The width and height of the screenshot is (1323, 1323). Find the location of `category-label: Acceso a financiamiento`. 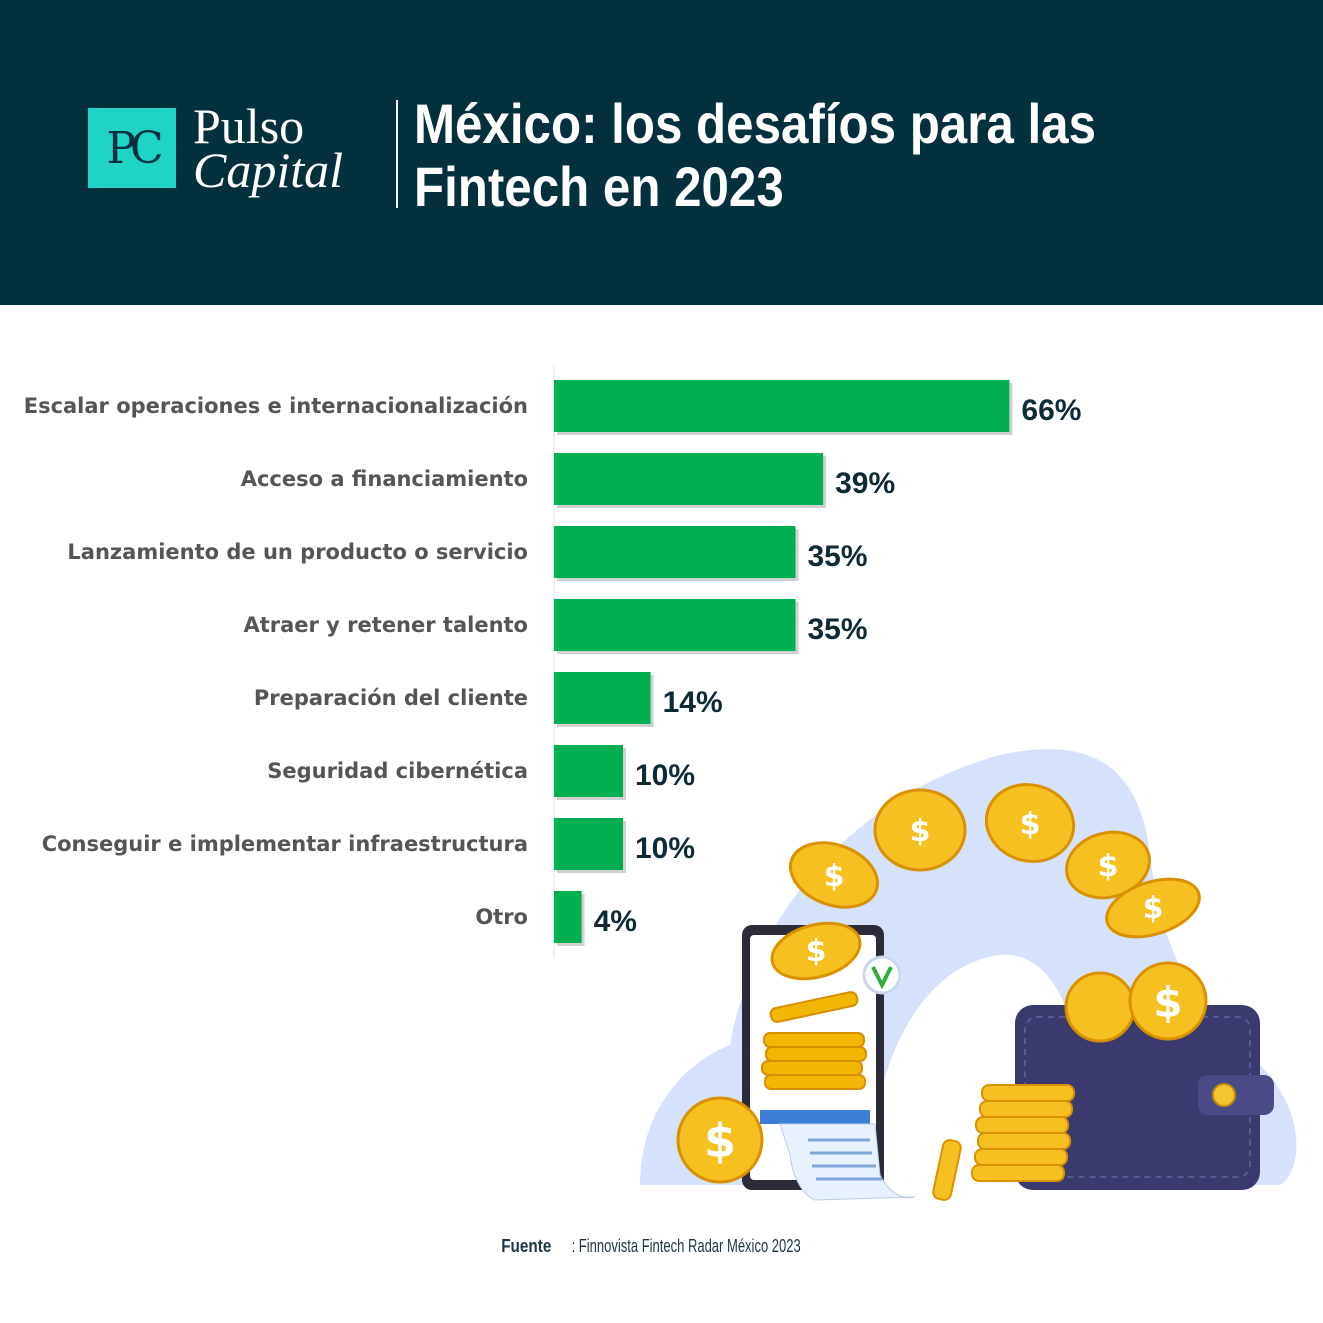

category-label: Acceso a financiamiento is located at coordinates (384, 479).